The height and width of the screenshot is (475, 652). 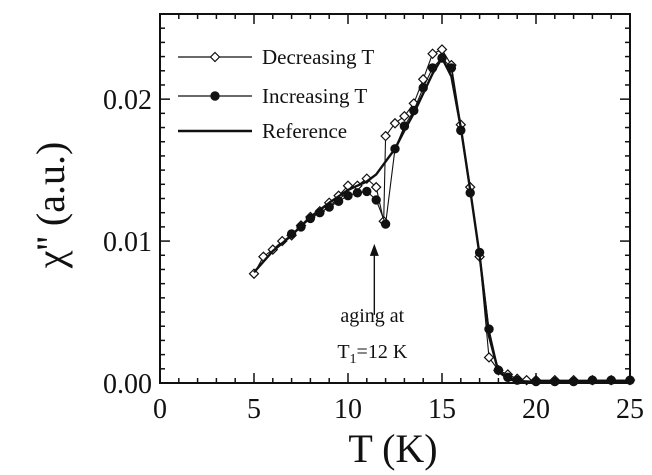 I want to click on legend-label: Decreasing T, so click(x=318, y=57).